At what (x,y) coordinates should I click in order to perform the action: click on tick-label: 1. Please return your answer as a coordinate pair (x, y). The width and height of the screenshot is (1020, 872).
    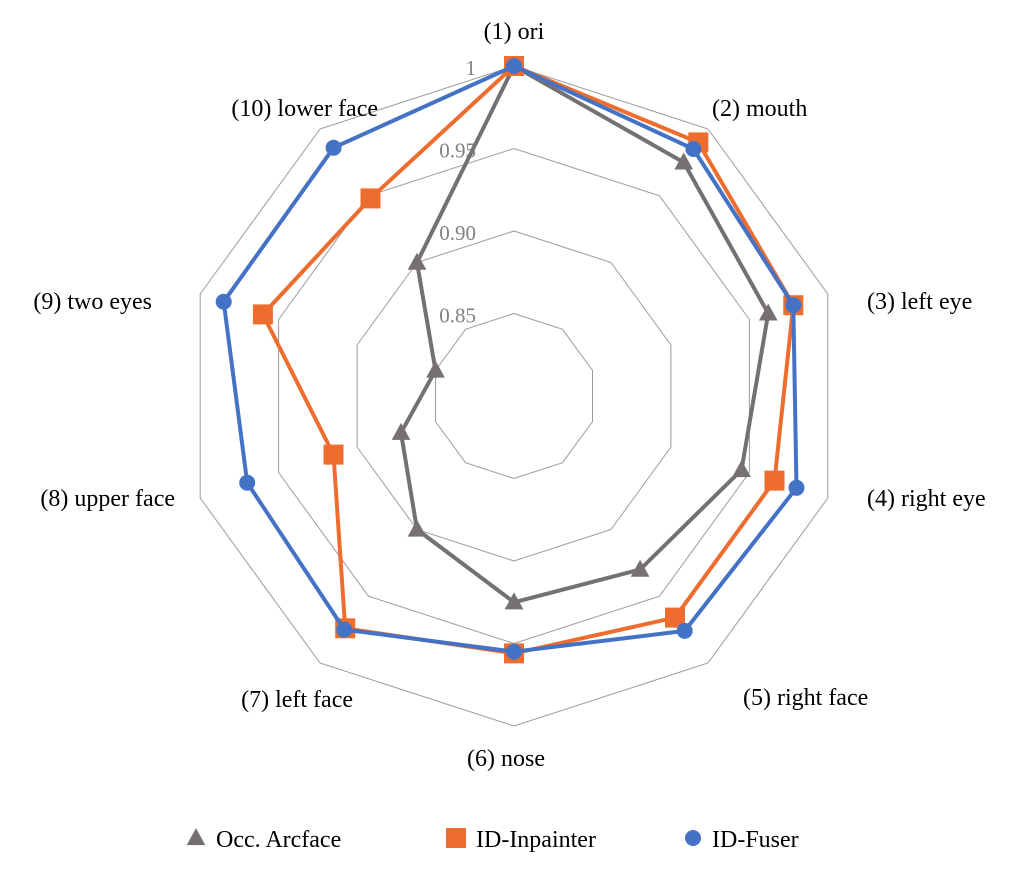
    Looking at the image, I should click on (471, 68).